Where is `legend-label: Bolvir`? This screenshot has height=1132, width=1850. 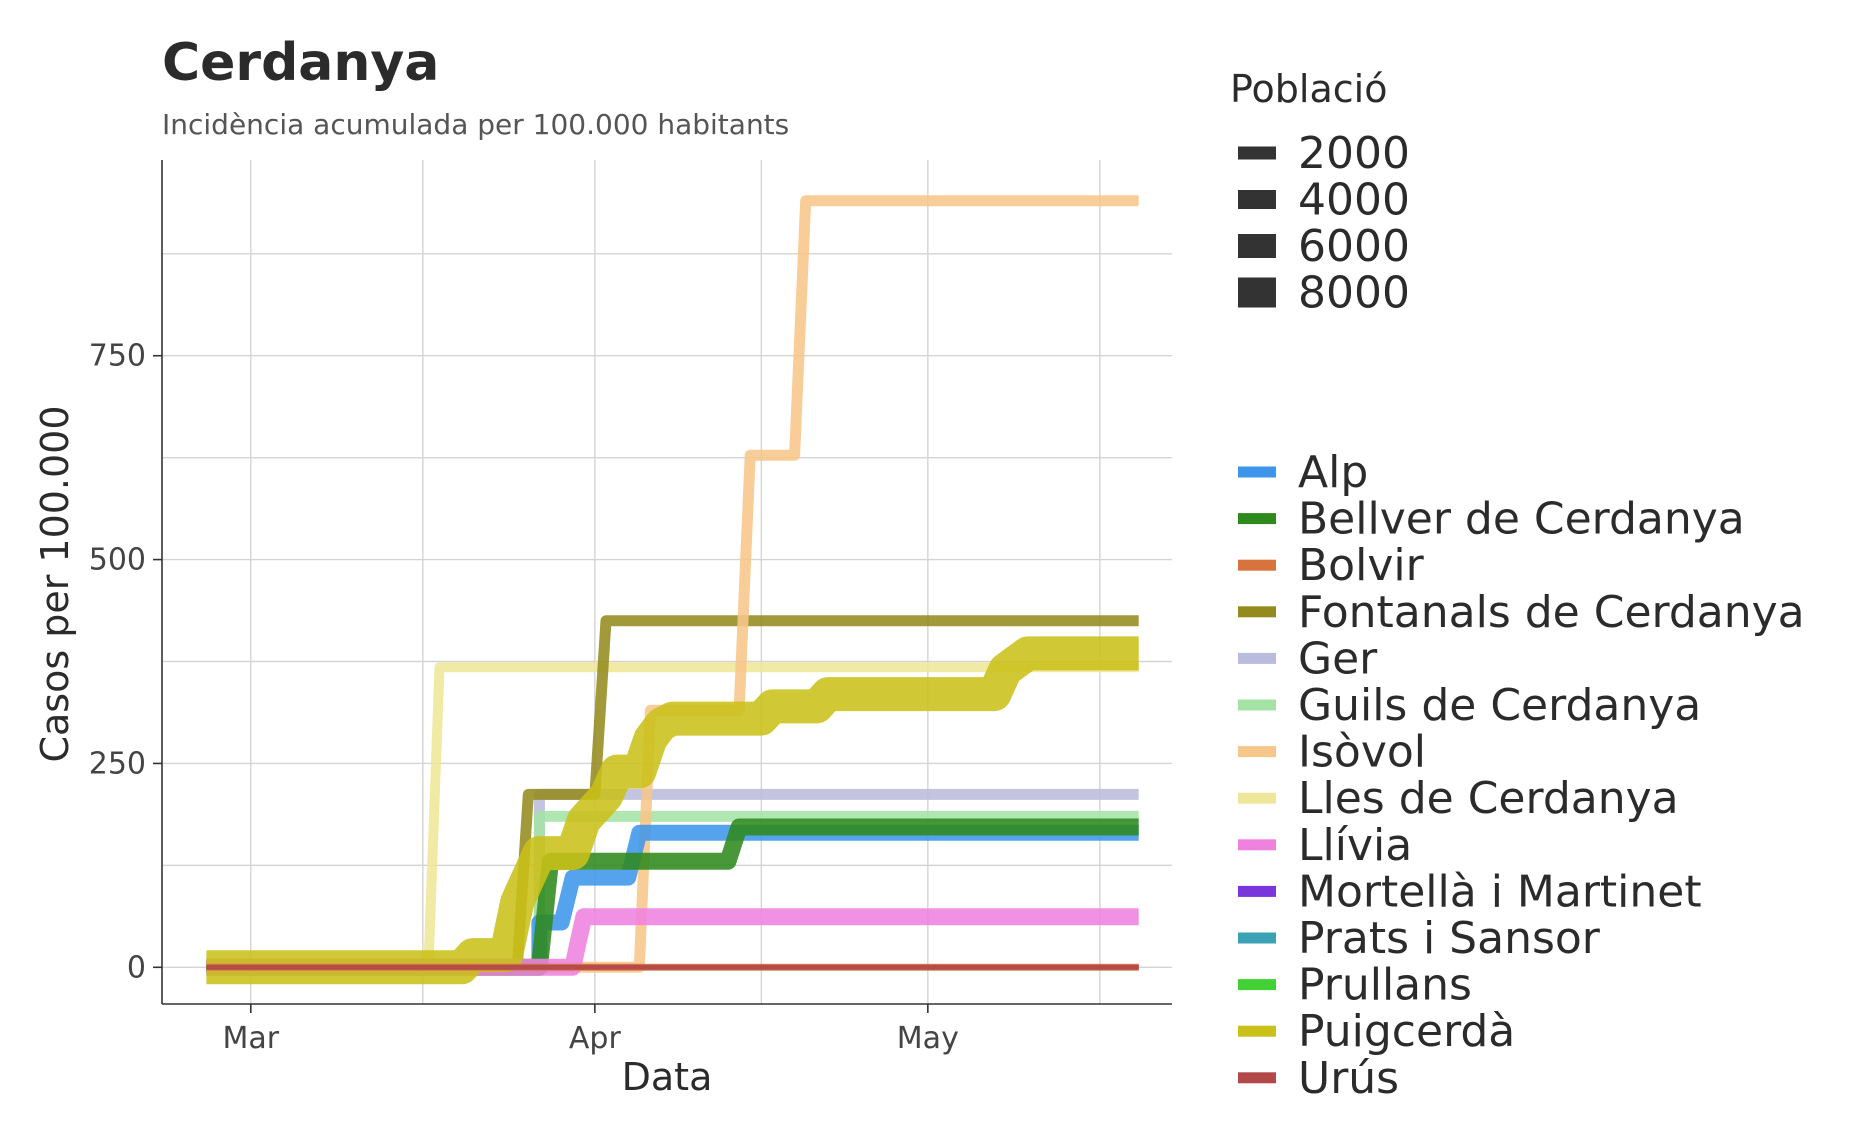
legend-label: Bolvir is located at coordinates (1361, 565).